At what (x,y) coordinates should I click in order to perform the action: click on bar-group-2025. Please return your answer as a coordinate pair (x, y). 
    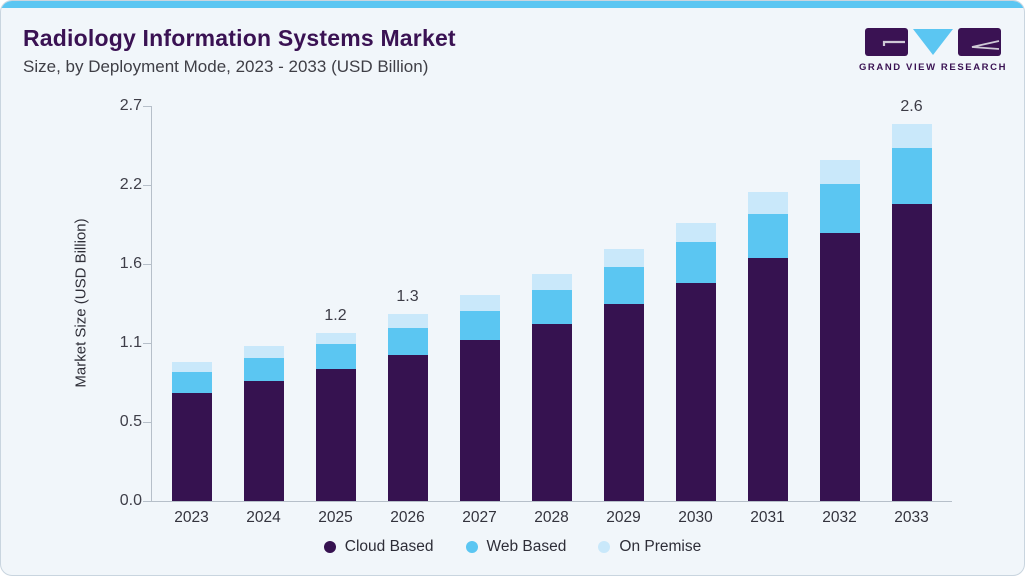
    Looking at the image, I should click on (335, 416).